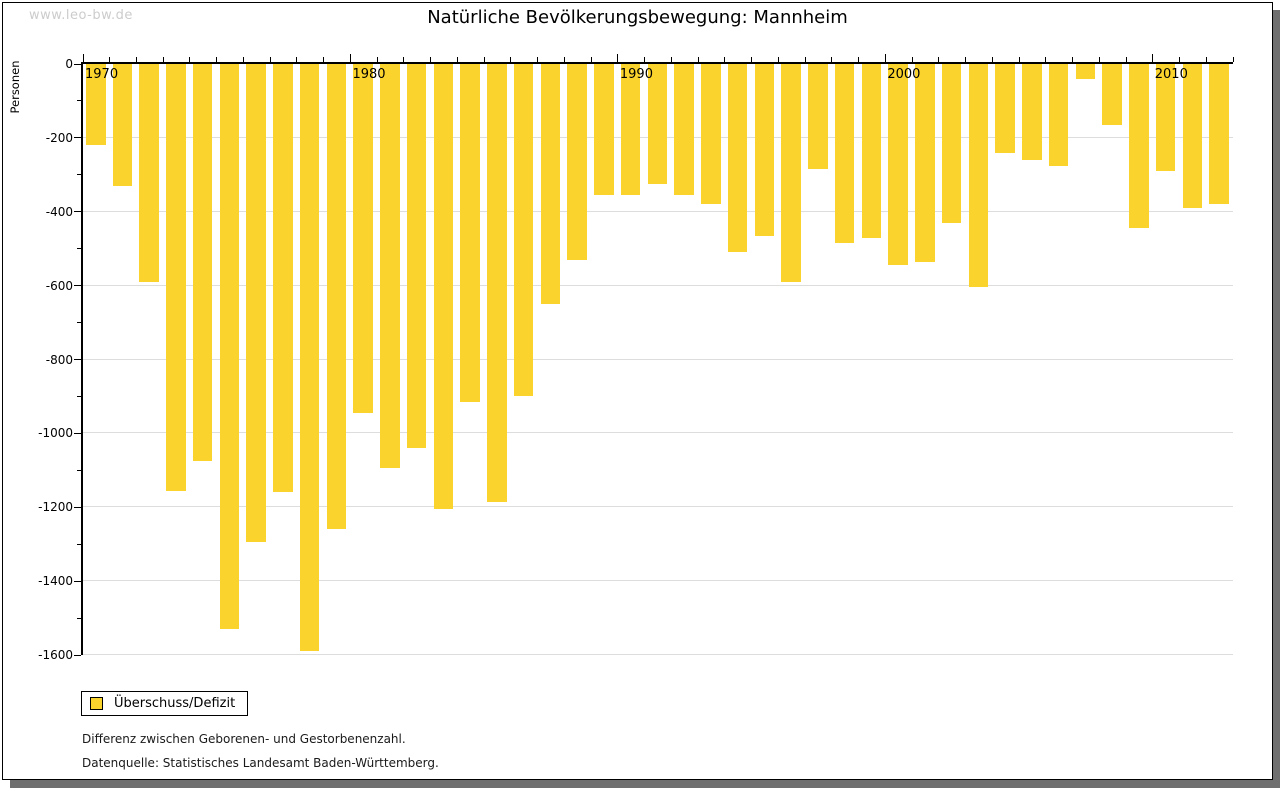  I want to click on bar-1990, so click(630, 130).